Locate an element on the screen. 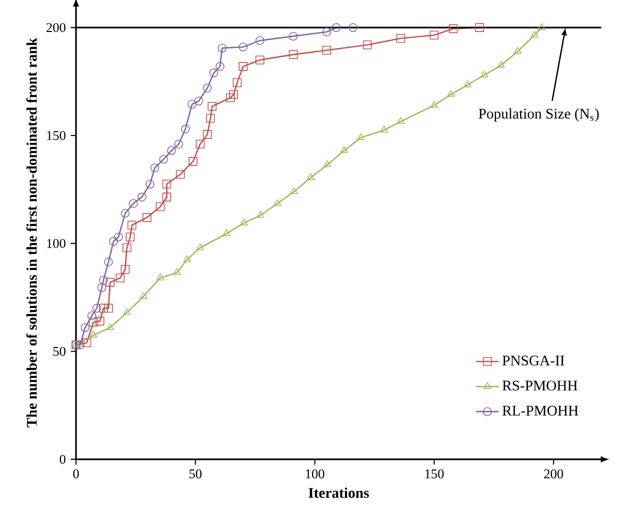  annotation: Population Size (N$_{s}$) is located at coordinates (538, 115).